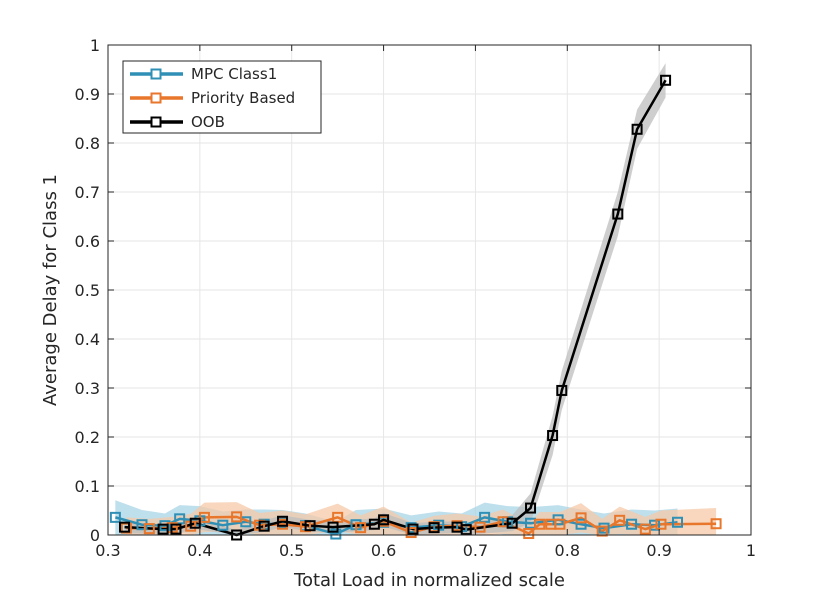 This screenshot has width=830, height=602. What do you see at coordinates (156, 98) in the screenshot?
I see `legend-marker-priority-based` at bounding box center [156, 98].